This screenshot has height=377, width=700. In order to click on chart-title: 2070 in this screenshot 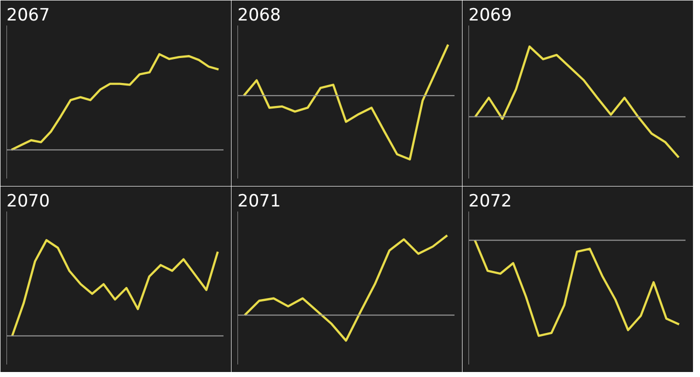, I will do `click(28, 202)`.